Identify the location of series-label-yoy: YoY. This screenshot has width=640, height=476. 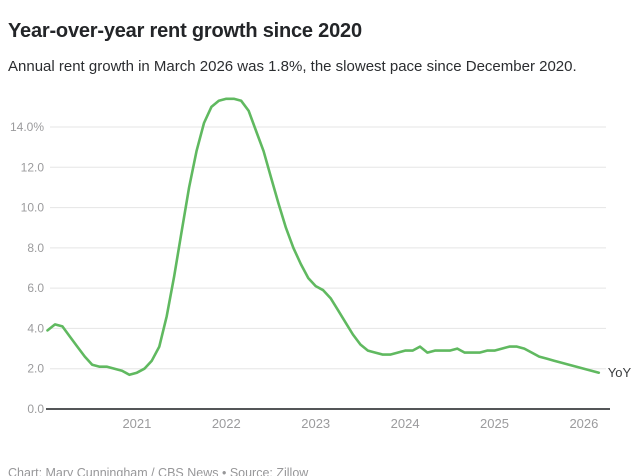
(620, 372).